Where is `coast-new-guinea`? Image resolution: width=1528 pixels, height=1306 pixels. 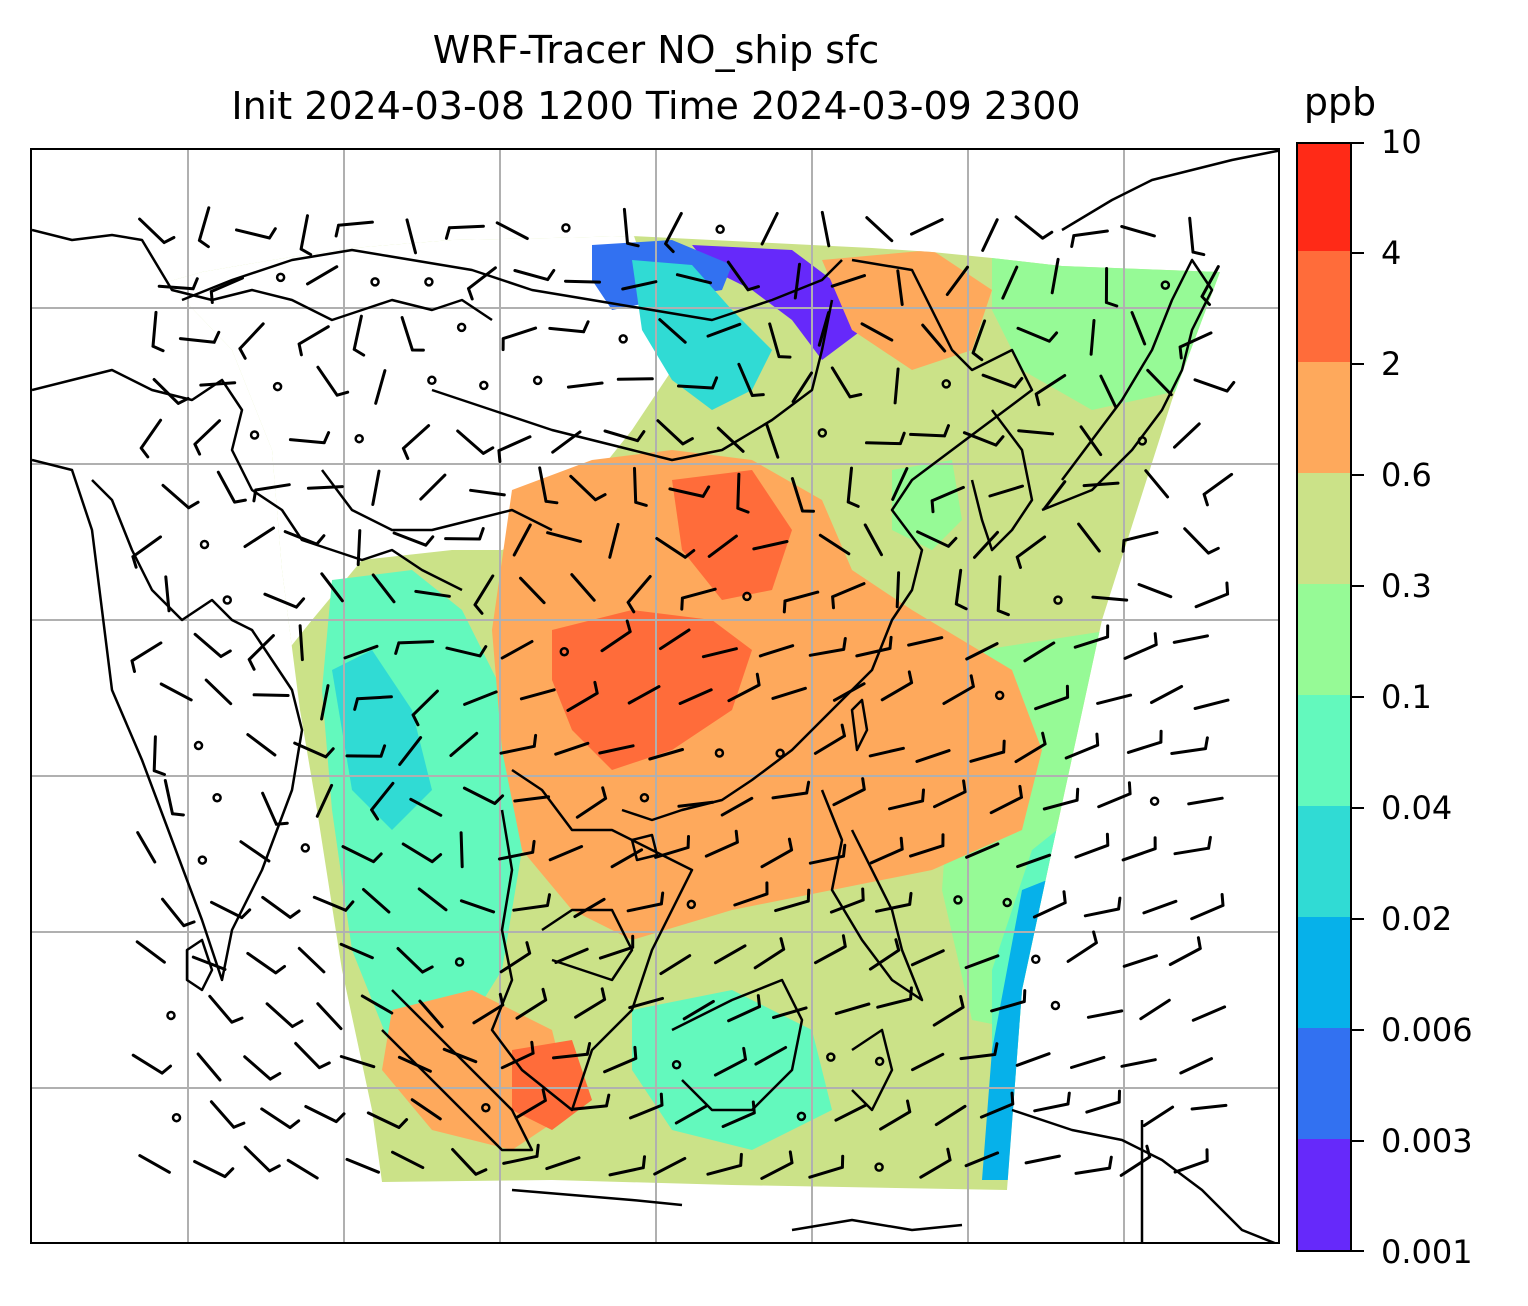
coast-new-guinea is located at coordinates (1143, 1175).